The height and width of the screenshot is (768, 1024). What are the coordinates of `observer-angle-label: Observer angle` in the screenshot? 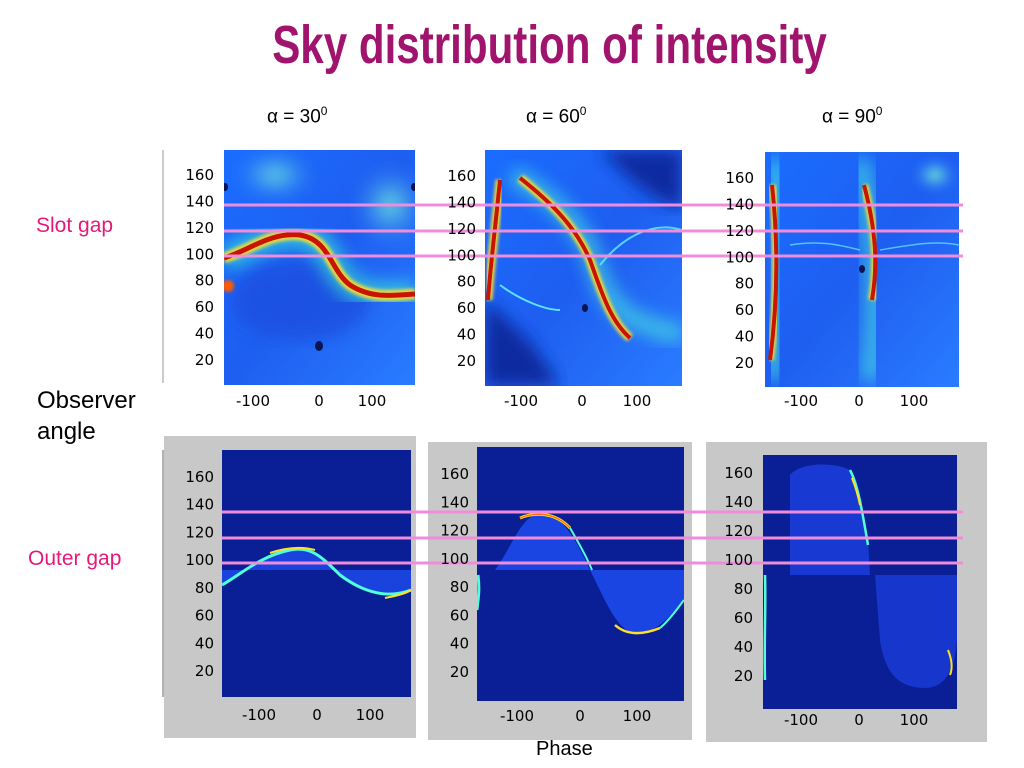 It's located at (86, 416).